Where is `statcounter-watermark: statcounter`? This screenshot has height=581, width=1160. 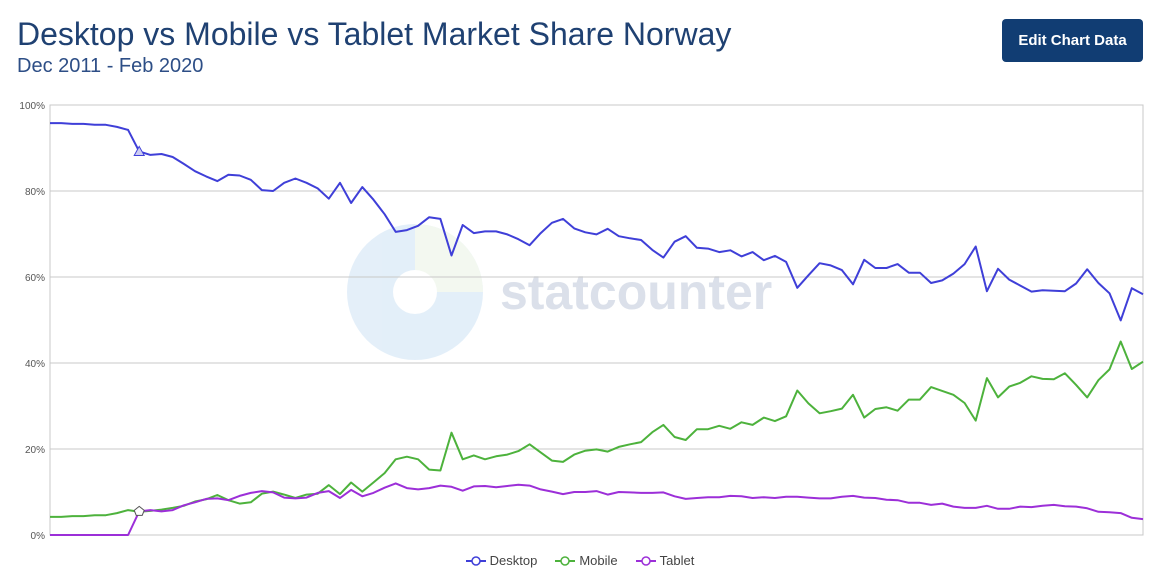
statcounter-watermark: statcounter is located at coordinates (559, 292).